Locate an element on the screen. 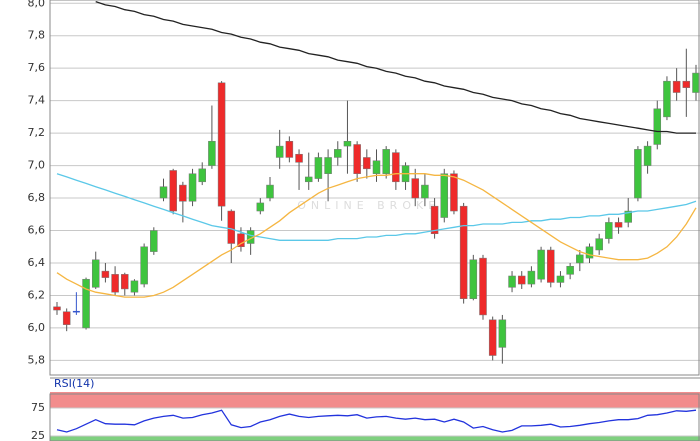  rsi-panel: 25 75 RSI(14) is located at coordinates (365, 409).